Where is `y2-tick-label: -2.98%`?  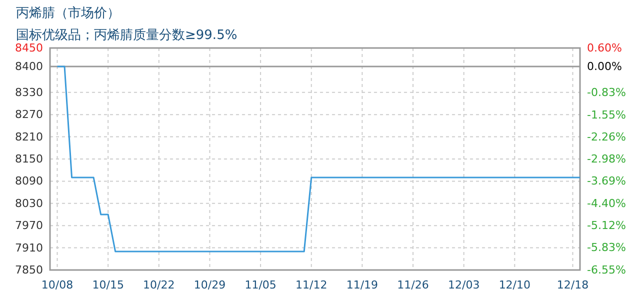
y2-tick-label: -2.98% is located at coordinates (606, 159).